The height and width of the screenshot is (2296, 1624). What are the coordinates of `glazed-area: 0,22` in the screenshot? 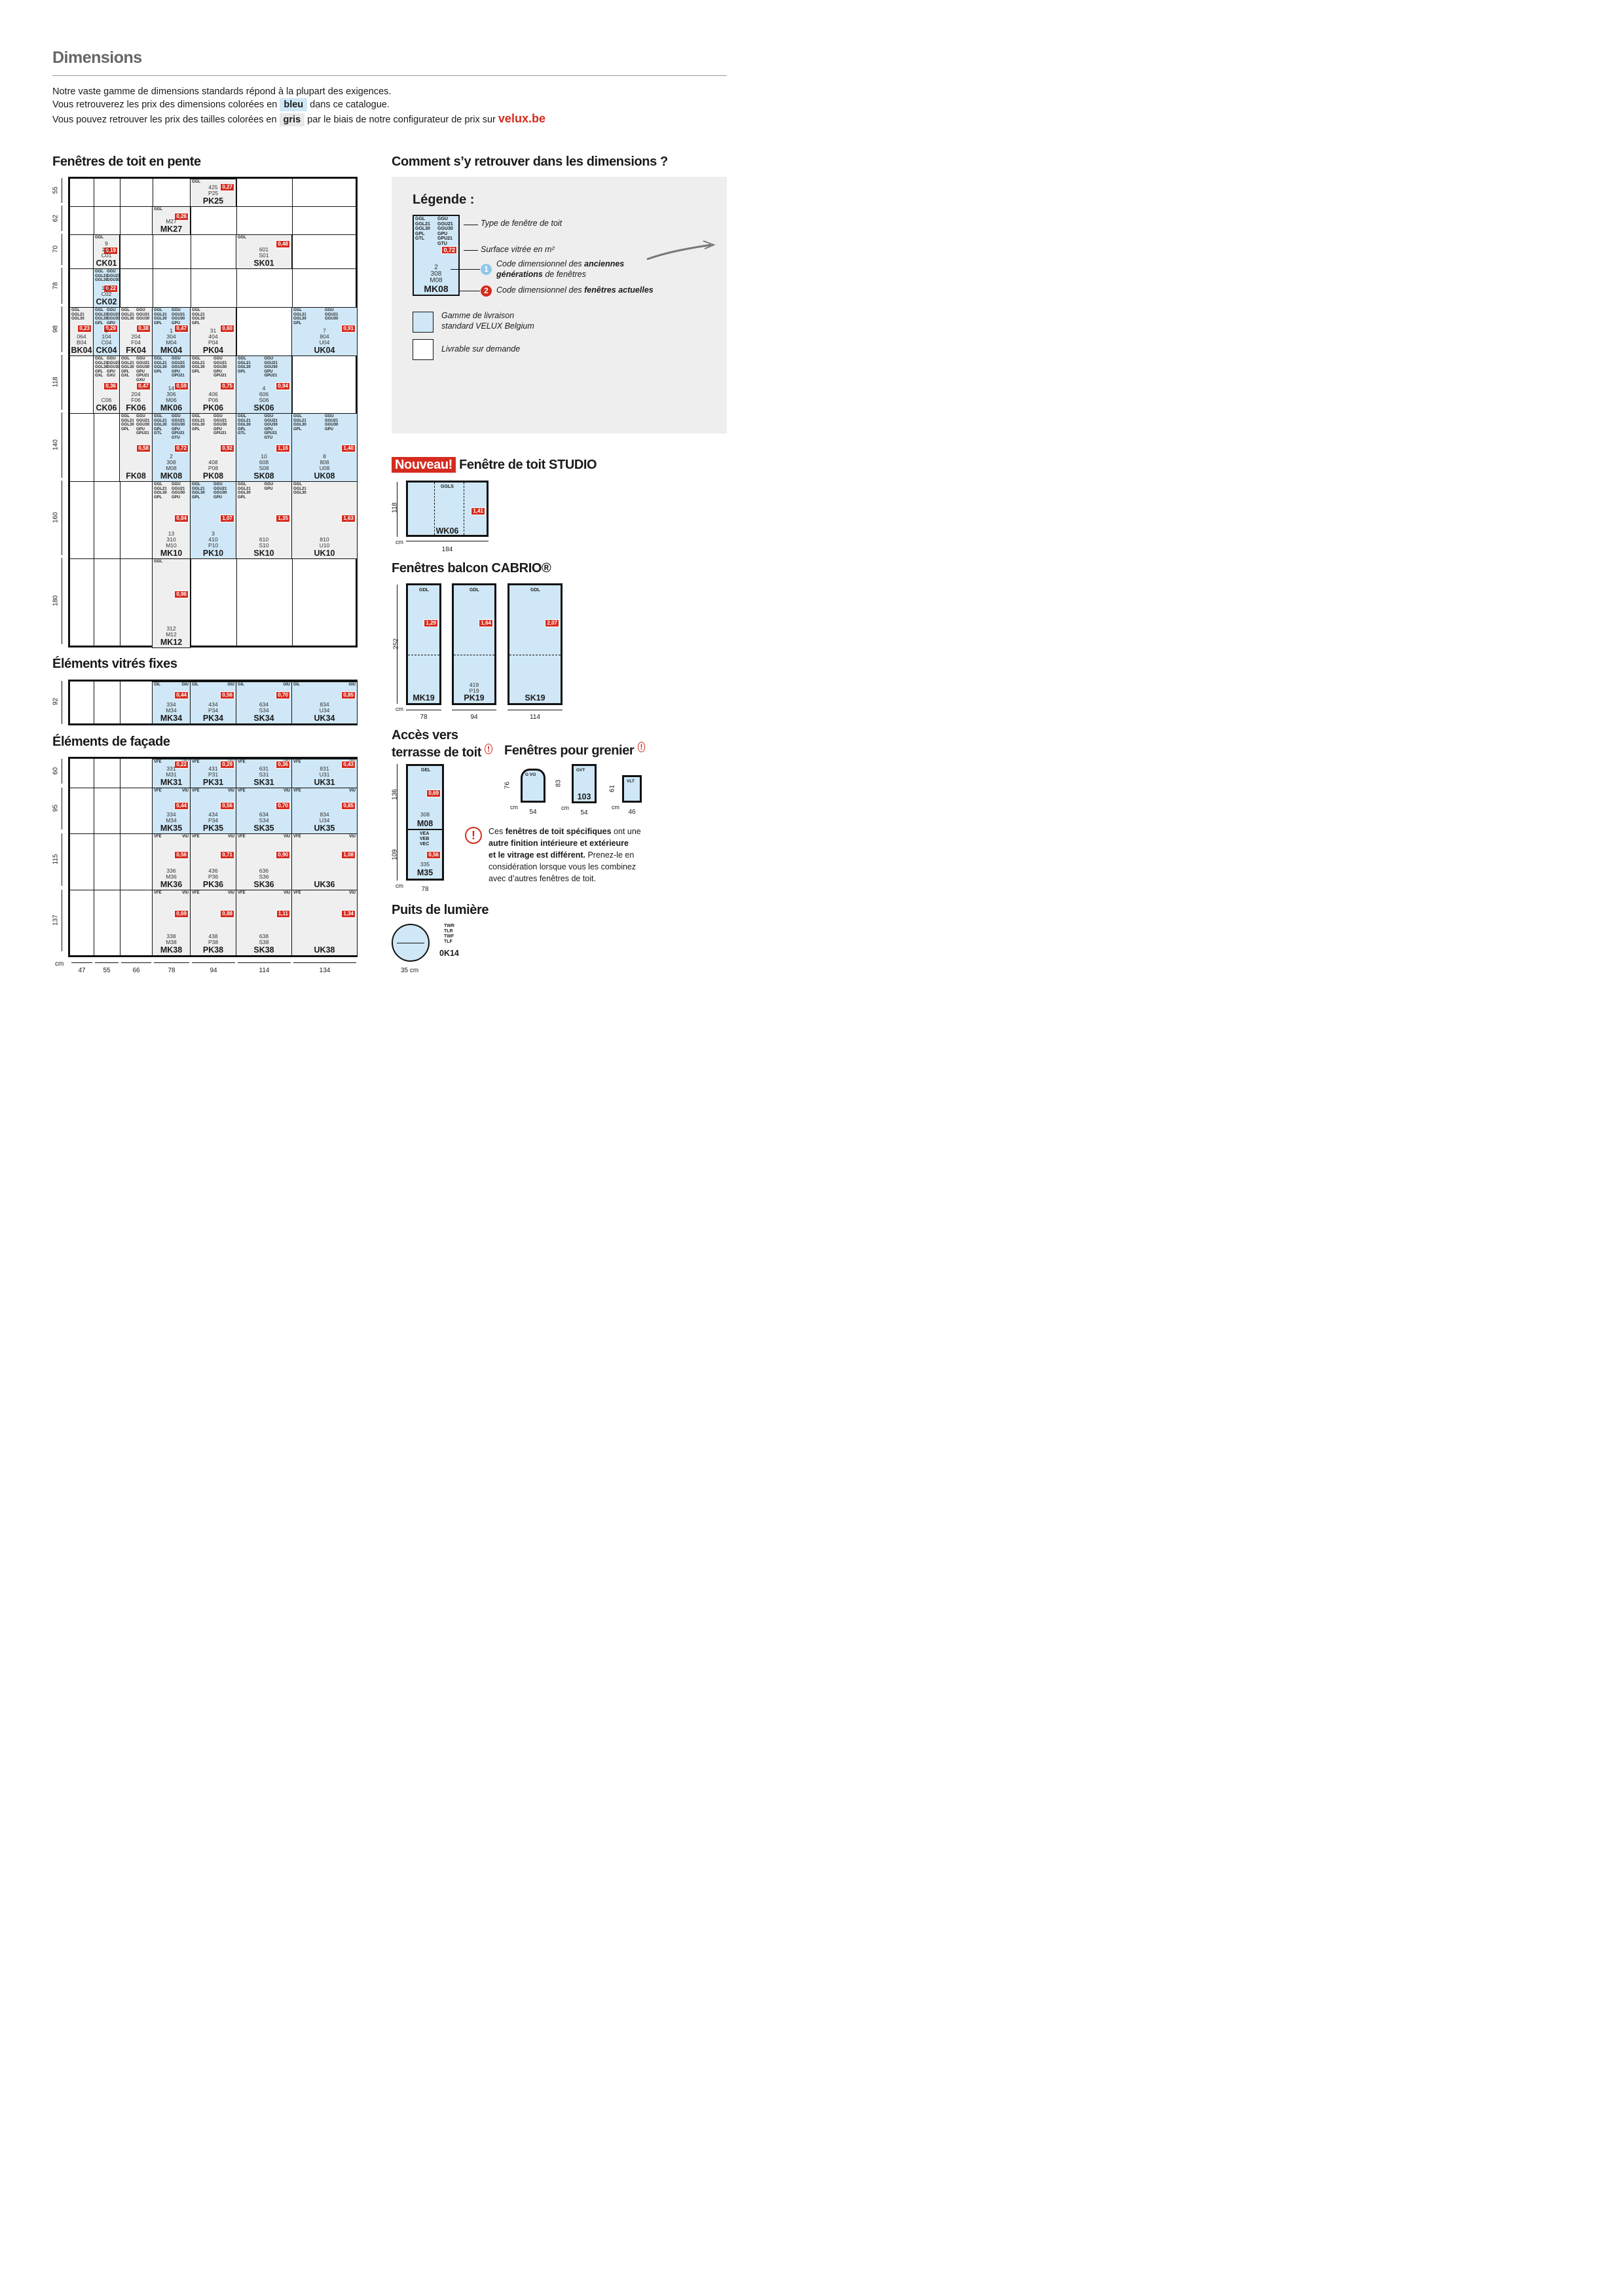 It's located at (110, 288).